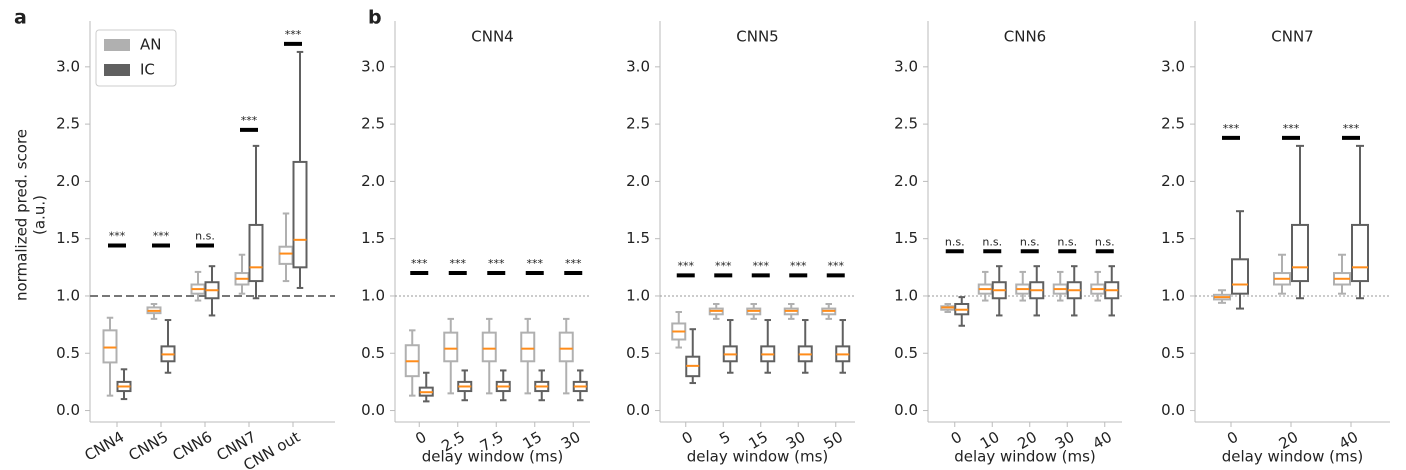 This screenshot has width=1406, height=470. What do you see at coordinates (22, 215) in the screenshot?
I see `y-axis-label: normalized pred. score` at bounding box center [22, 215].